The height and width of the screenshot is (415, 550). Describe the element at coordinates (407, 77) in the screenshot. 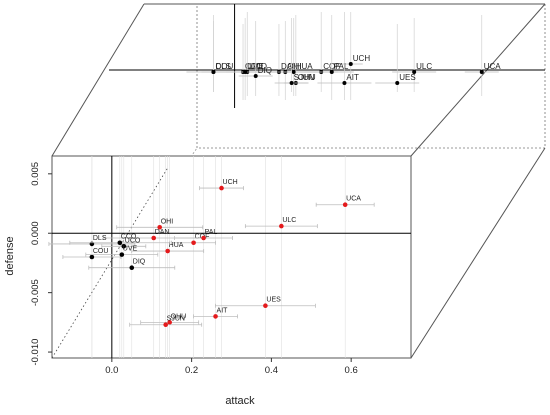

I see `top-point-label: UES` at that location.